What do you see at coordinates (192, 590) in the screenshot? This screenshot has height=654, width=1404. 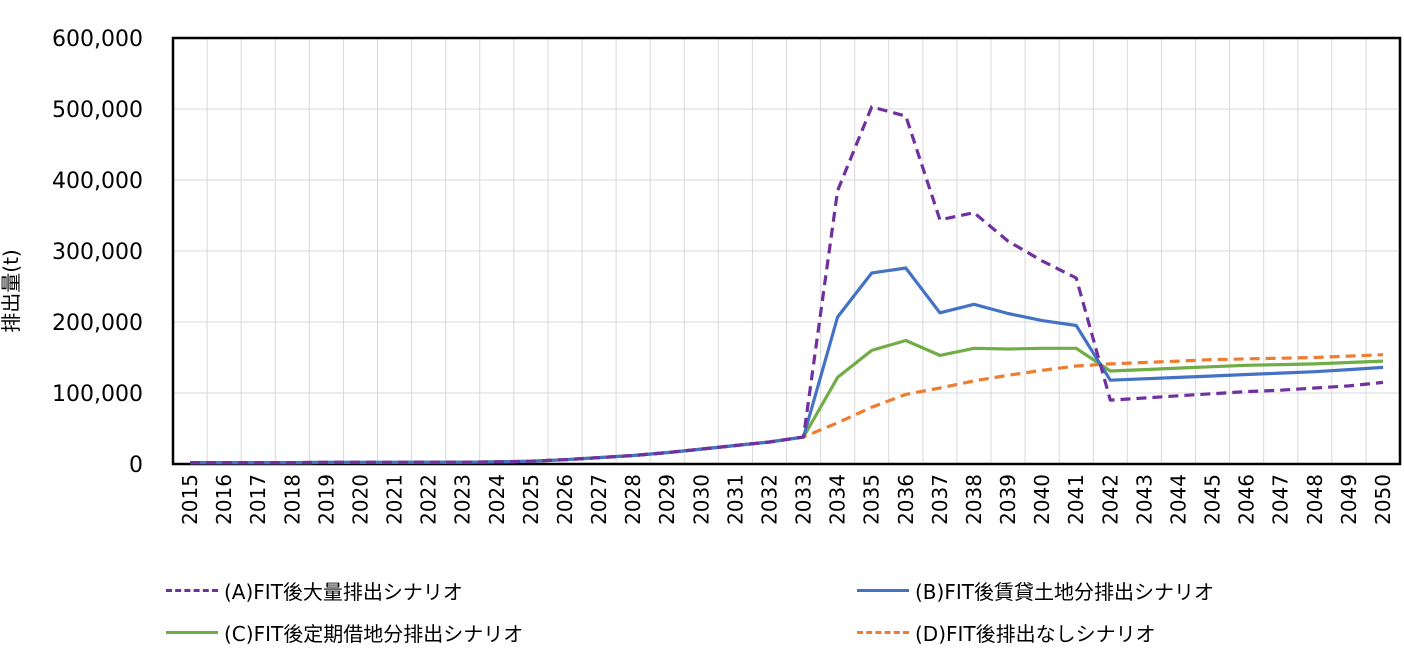 I see `legend-swatch-a` at bounding box center [192, 590].